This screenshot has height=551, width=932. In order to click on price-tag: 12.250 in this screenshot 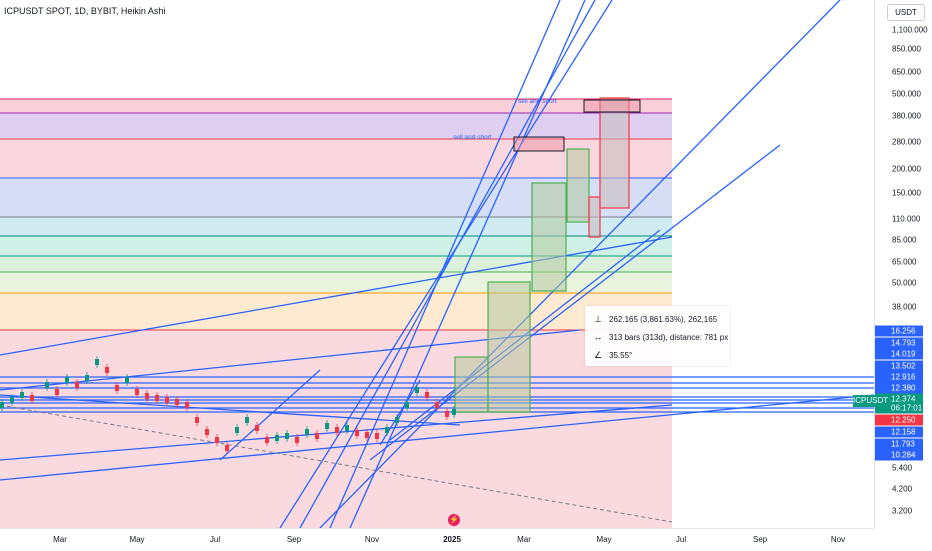, I will do `click(899, 420)`.